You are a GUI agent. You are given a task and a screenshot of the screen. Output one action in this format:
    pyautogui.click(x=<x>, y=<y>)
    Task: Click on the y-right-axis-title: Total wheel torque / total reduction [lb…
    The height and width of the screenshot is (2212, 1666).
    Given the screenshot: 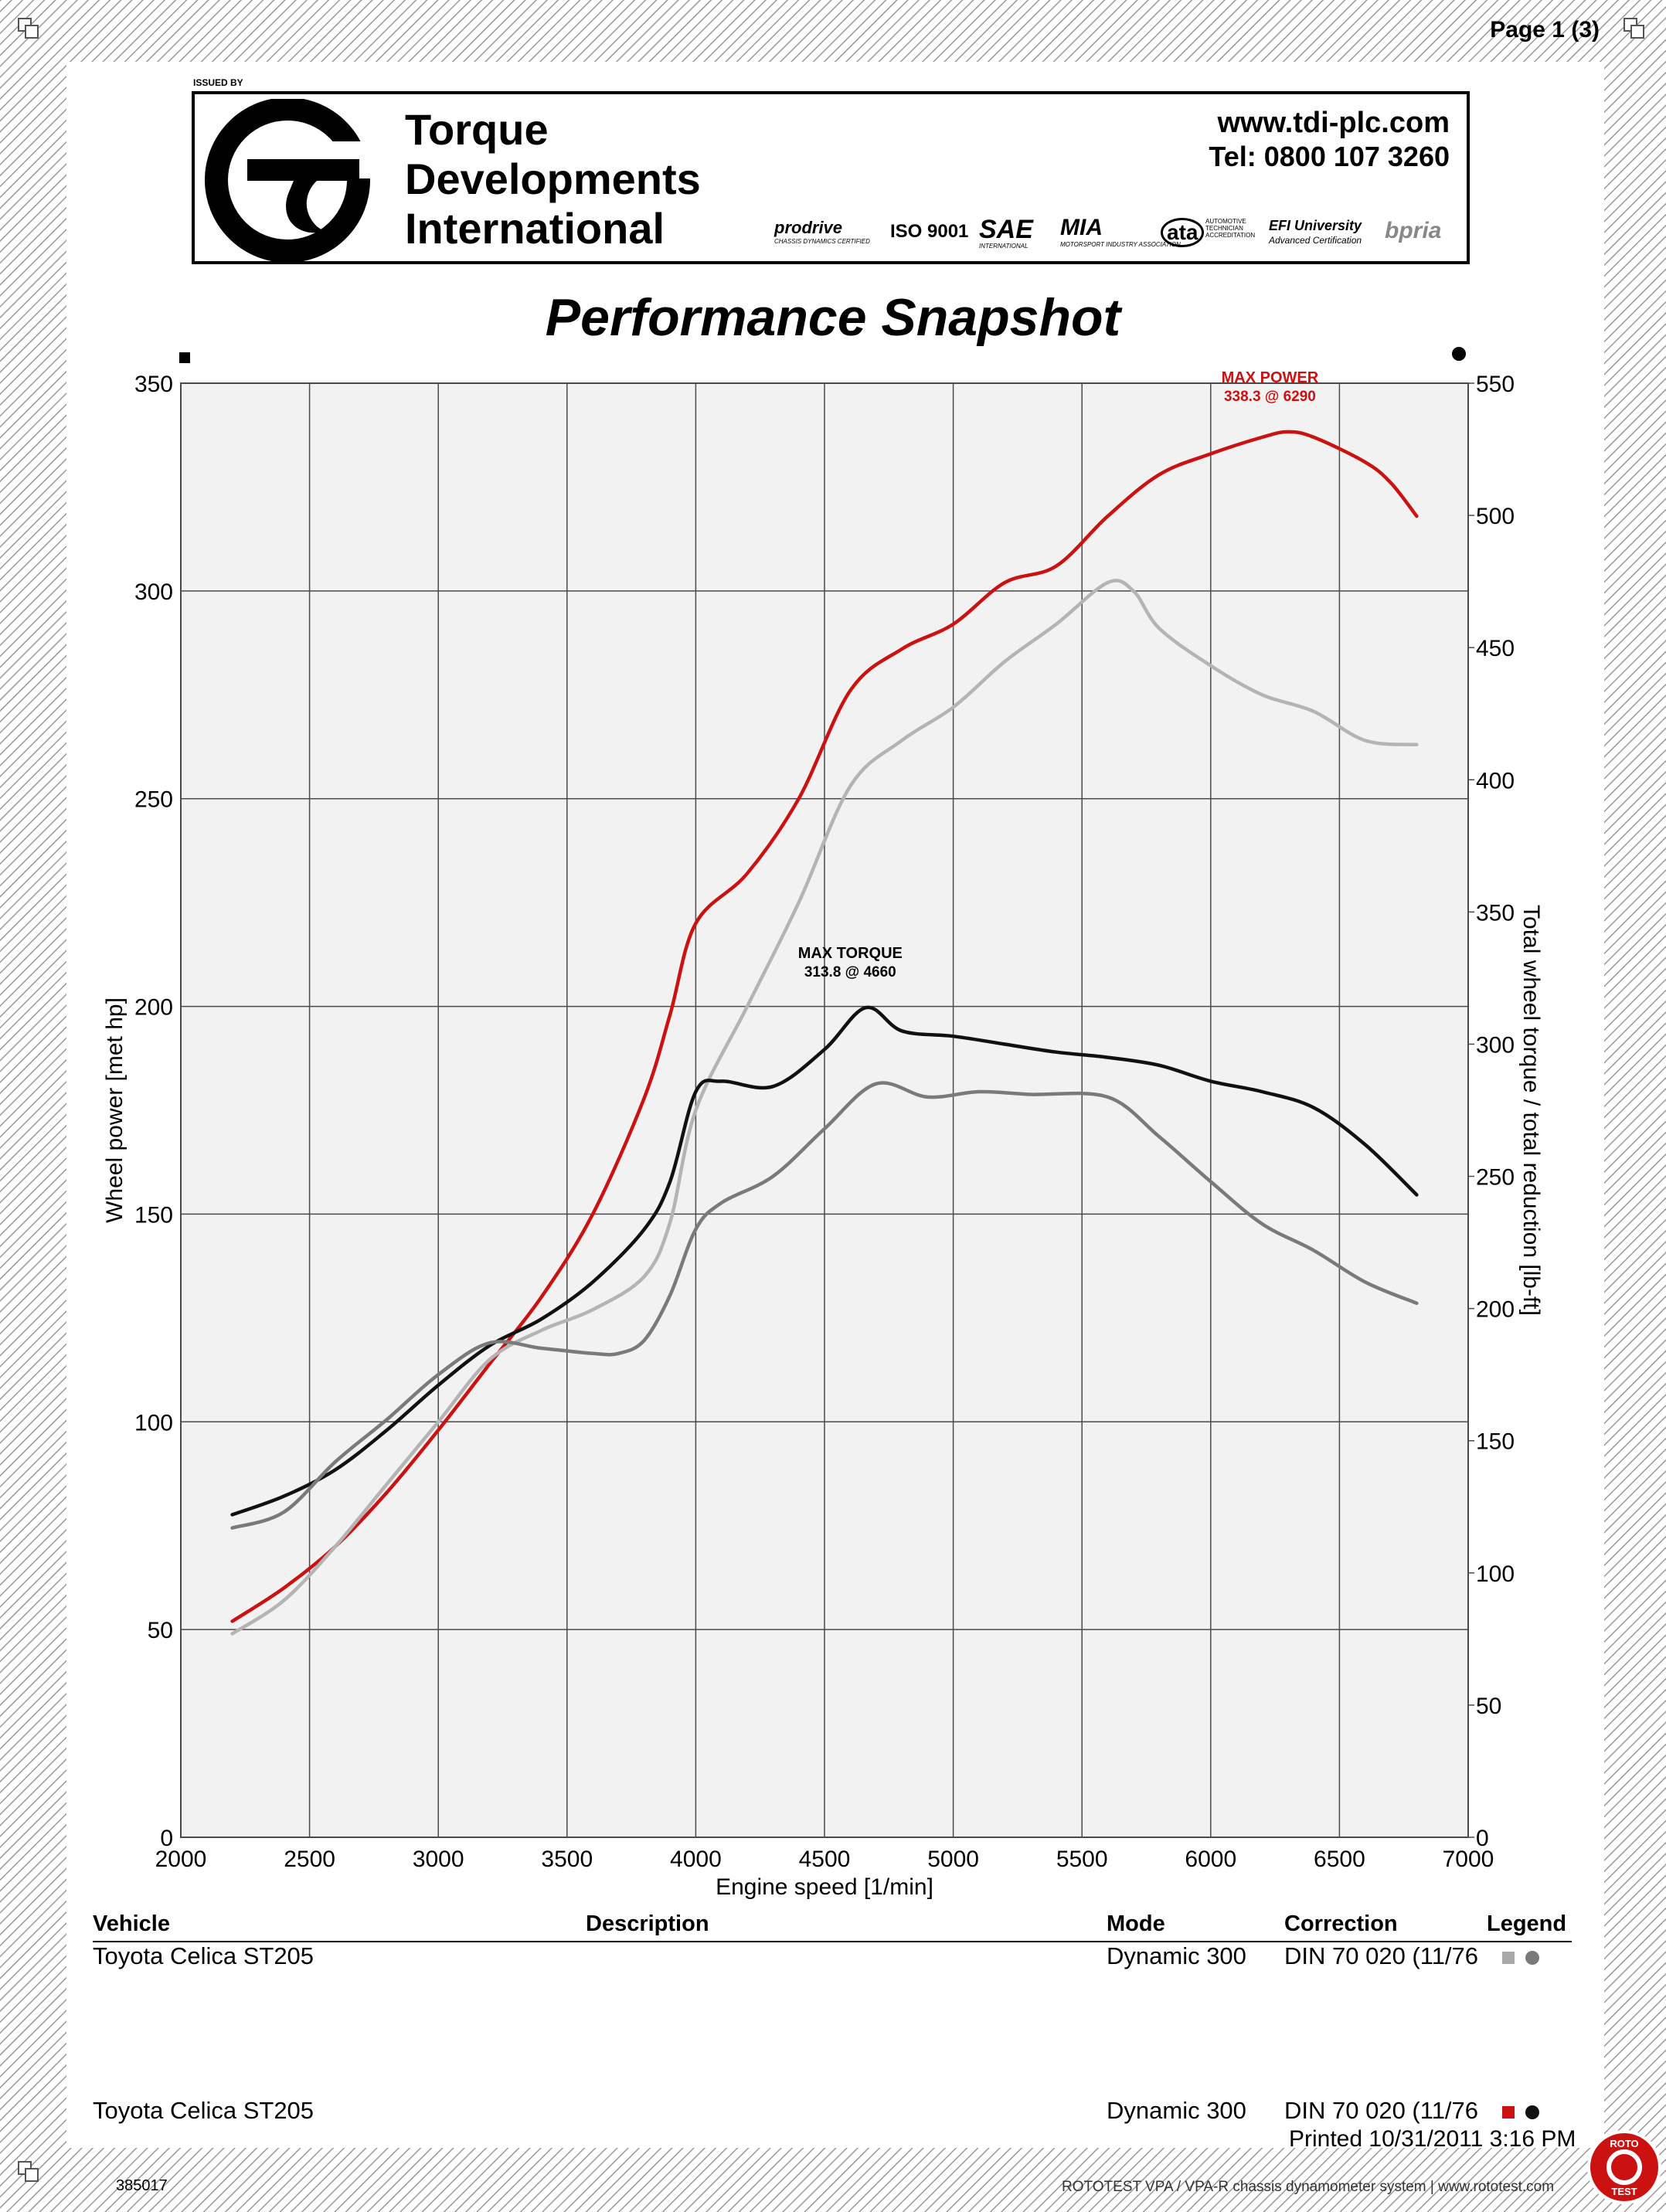 What is the action you would take?
    pyautogui.click(x=1531, y=1110)
    